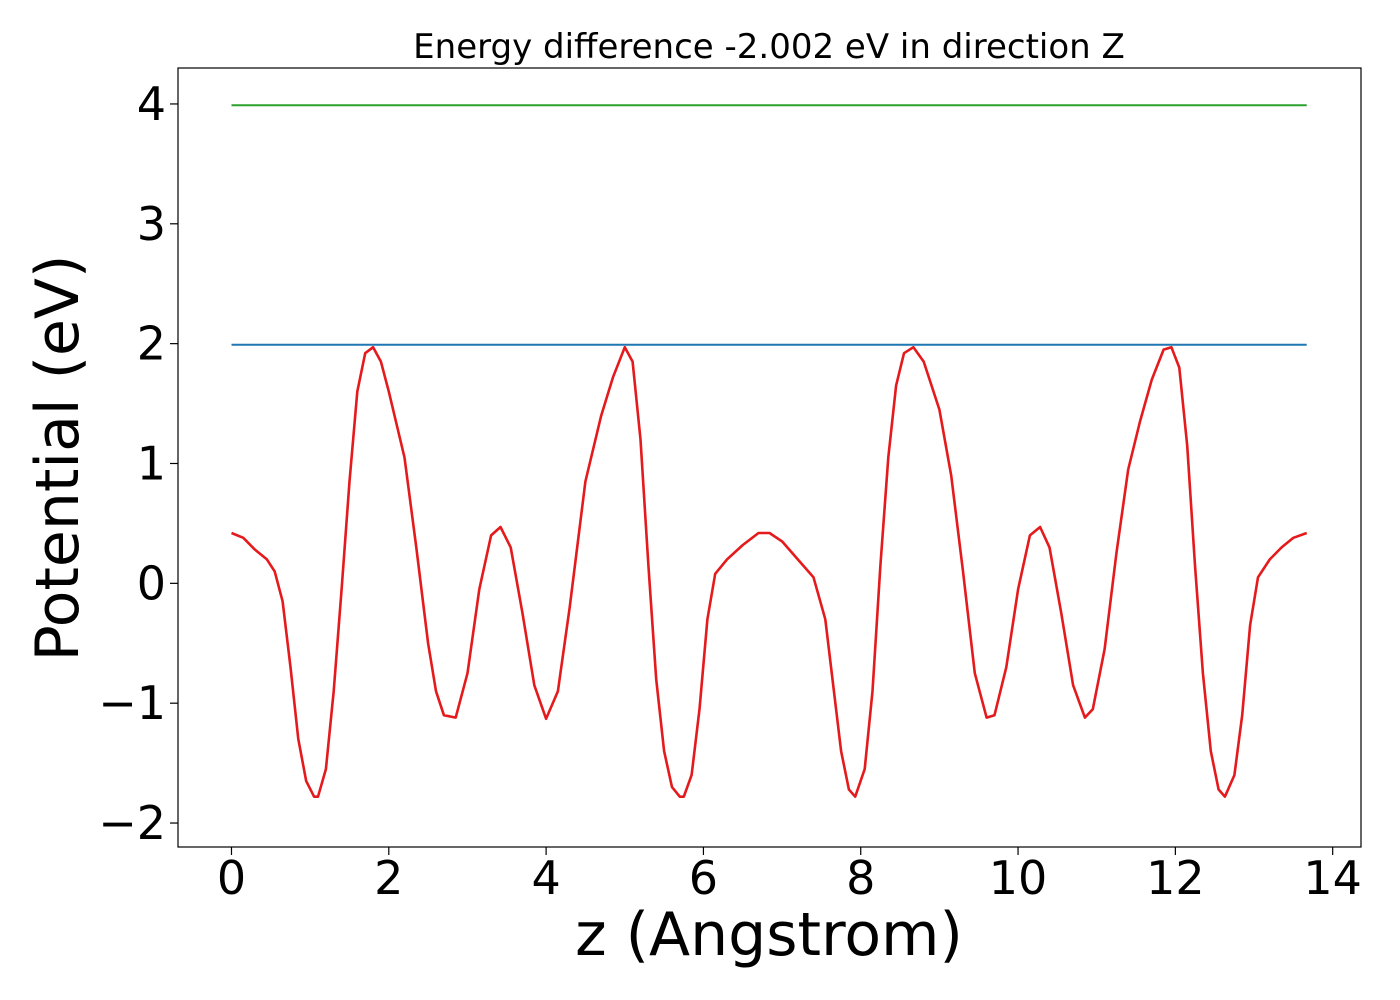  Describe the element at coordinates (151, 104) in the screenshot. I see `y-tick-label: 4` at that location.